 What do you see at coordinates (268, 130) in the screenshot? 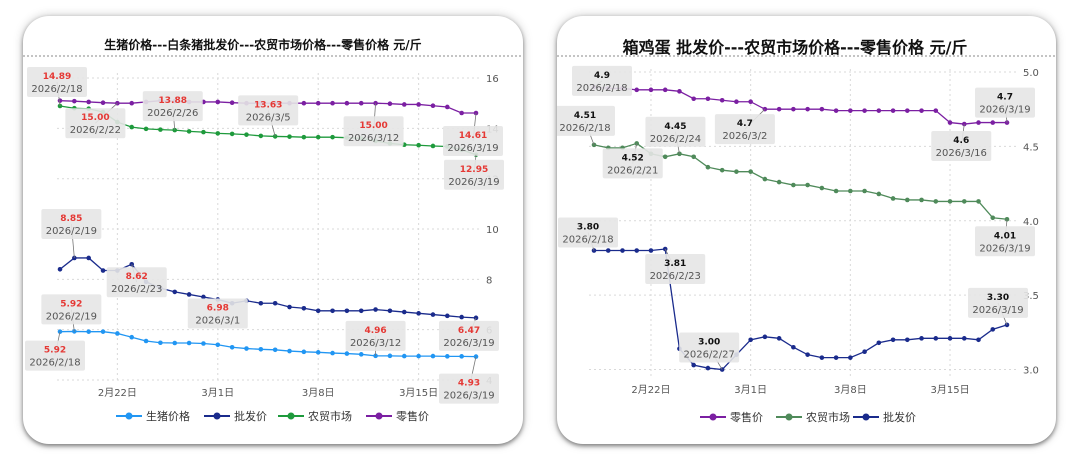
I see `series-line-农贸市场` at bounding box center [268, 130].